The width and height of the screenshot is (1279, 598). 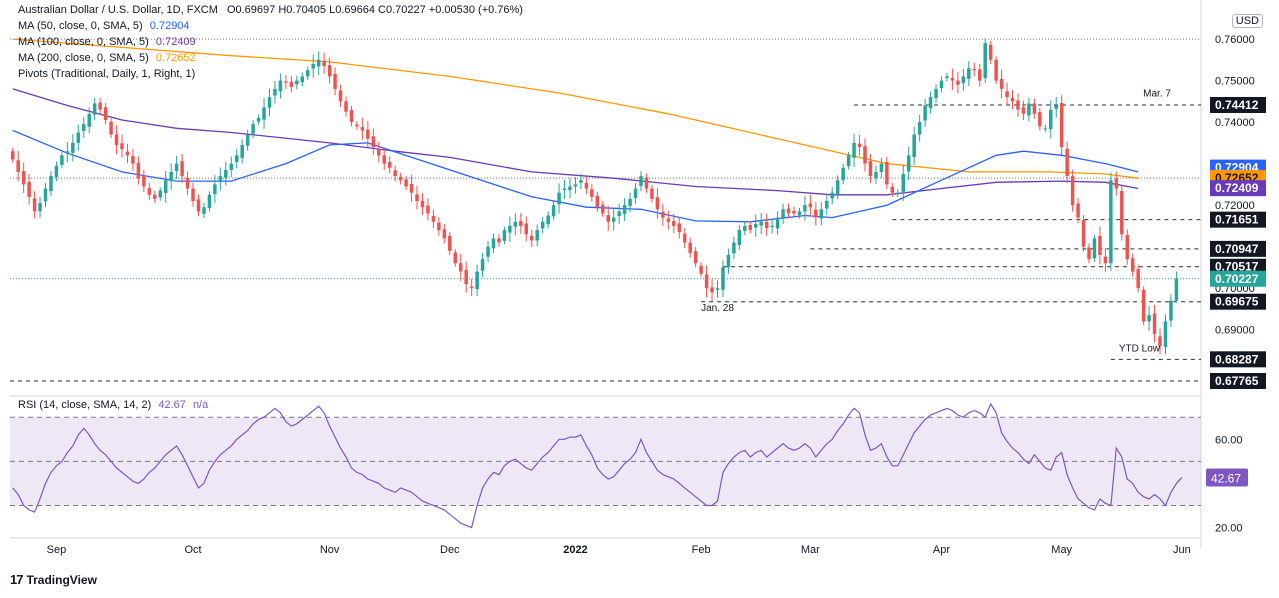 What do you see at coordinates (1235, 331) in the screenshot?
I see `price-tick-label: 0.69000` at bounding box center [1235, 331].